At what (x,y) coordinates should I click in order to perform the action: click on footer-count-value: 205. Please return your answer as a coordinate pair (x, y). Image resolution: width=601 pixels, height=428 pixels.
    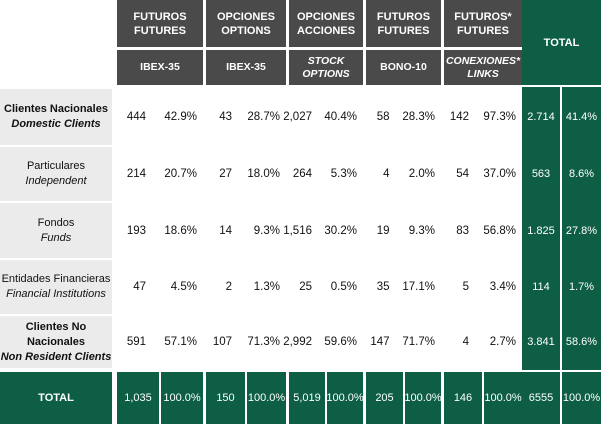
    Looking at the image, I should click on (384, 398).